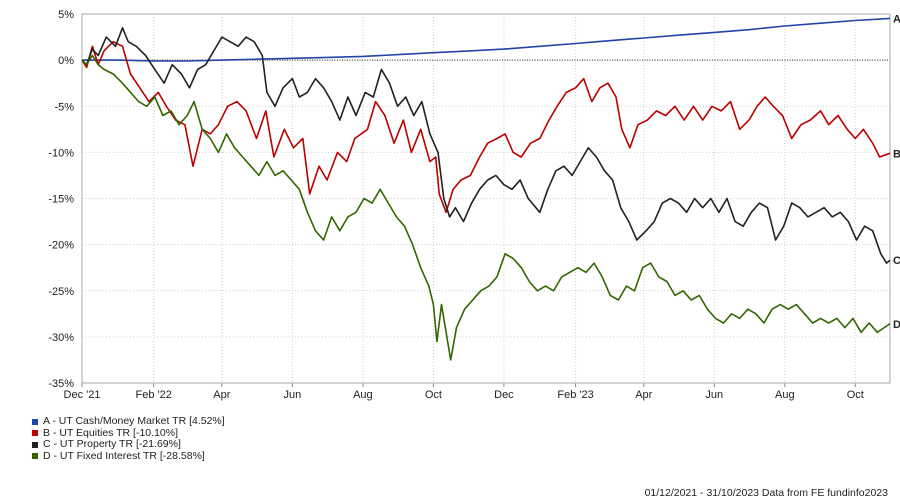 The width and height of the screenshot is (900, 501). Describe the element at coordinates (61, 153) in the screenshot. I see `y-tick-label: -10%` at that location.